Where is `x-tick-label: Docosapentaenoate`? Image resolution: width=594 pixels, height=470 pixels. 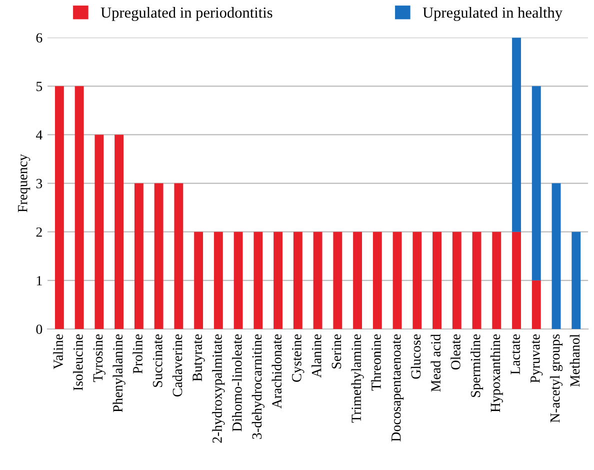
x-tick-label: Docosapentaenoate is located at coordinates (398, 388).